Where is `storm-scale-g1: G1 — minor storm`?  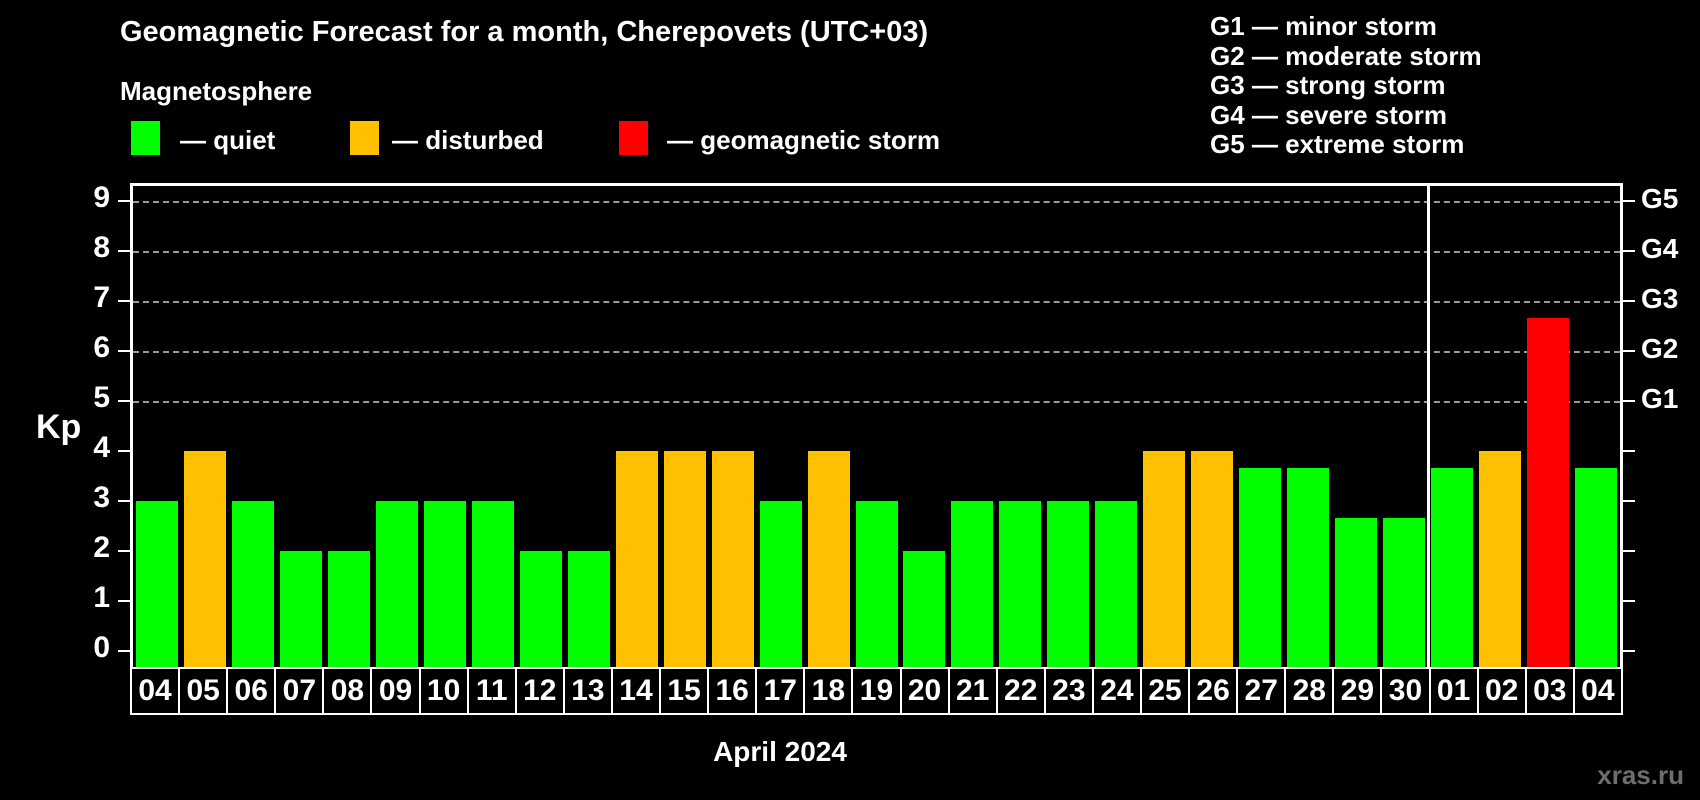
storm-scale-g1: G1 — minor storm is located at coordinates (1323, 26).